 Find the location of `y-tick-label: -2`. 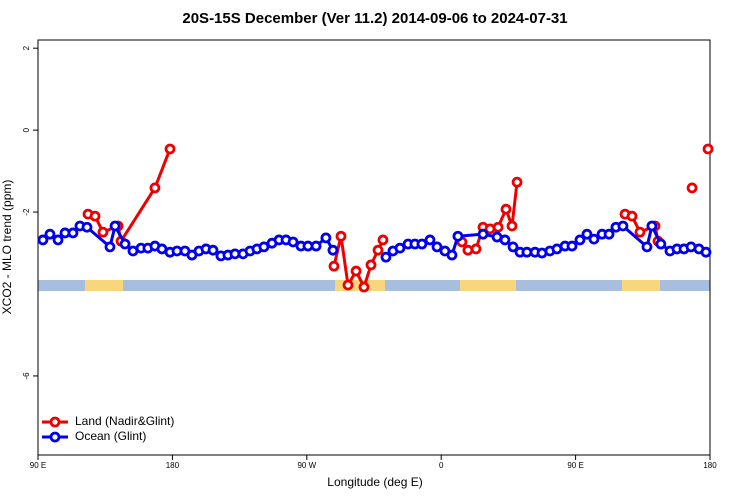

y-tick-label: -2 is located at coordinates (26, 212).